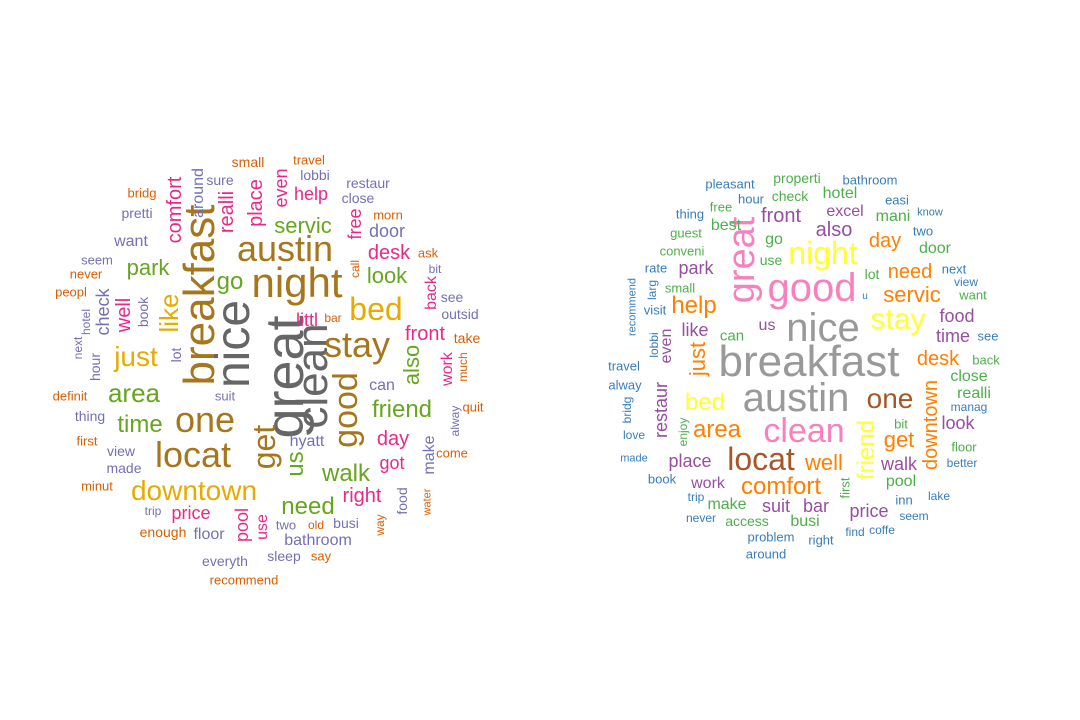 Image resolution: width=1080 pixels, height=720 pixels. I want to click on word-mani: mani, so click(893, 216).